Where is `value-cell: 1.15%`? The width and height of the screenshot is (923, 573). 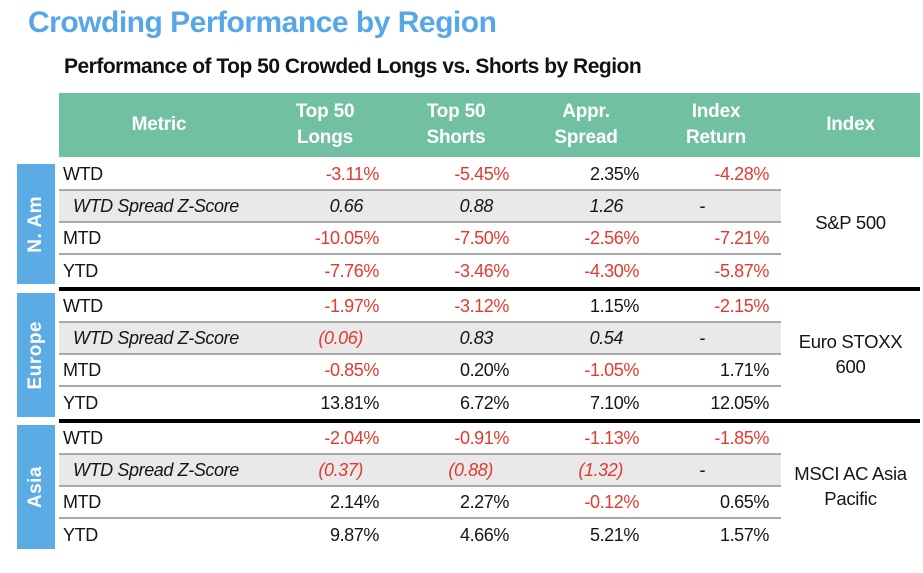 value-cell: 1.15% is located at coordinates (614, 305).